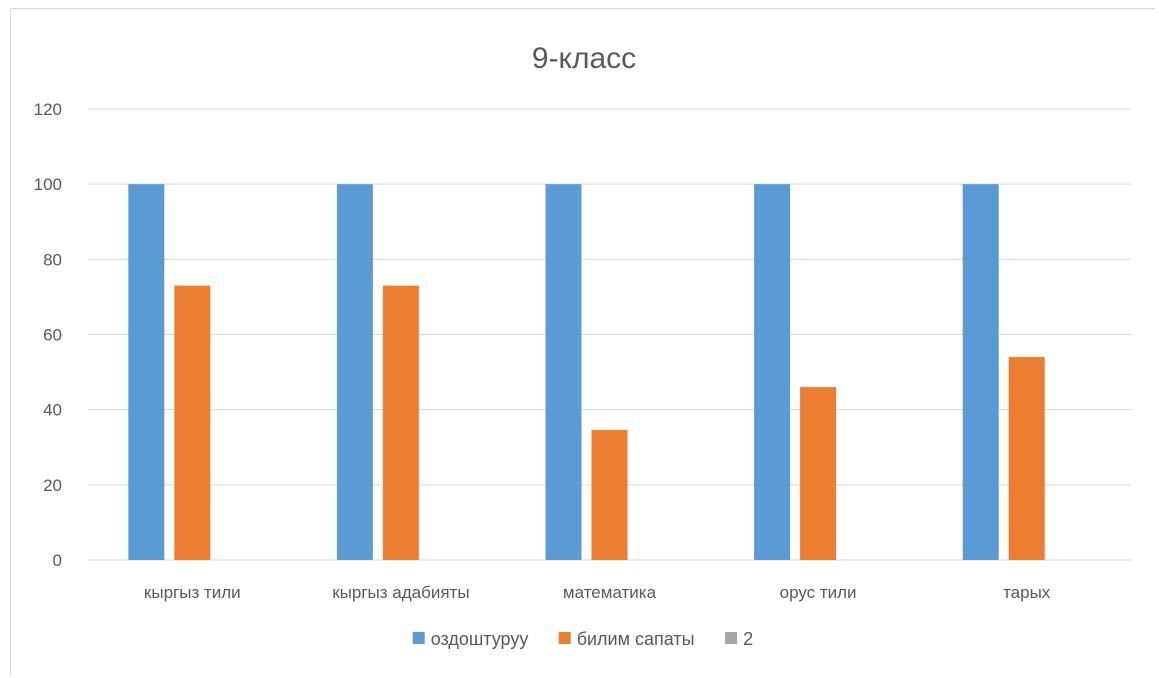 The height and width of the screenshot is (678, 1159). I want to click on x-tick-label: кыргыз адабияты, so click(400, 592).